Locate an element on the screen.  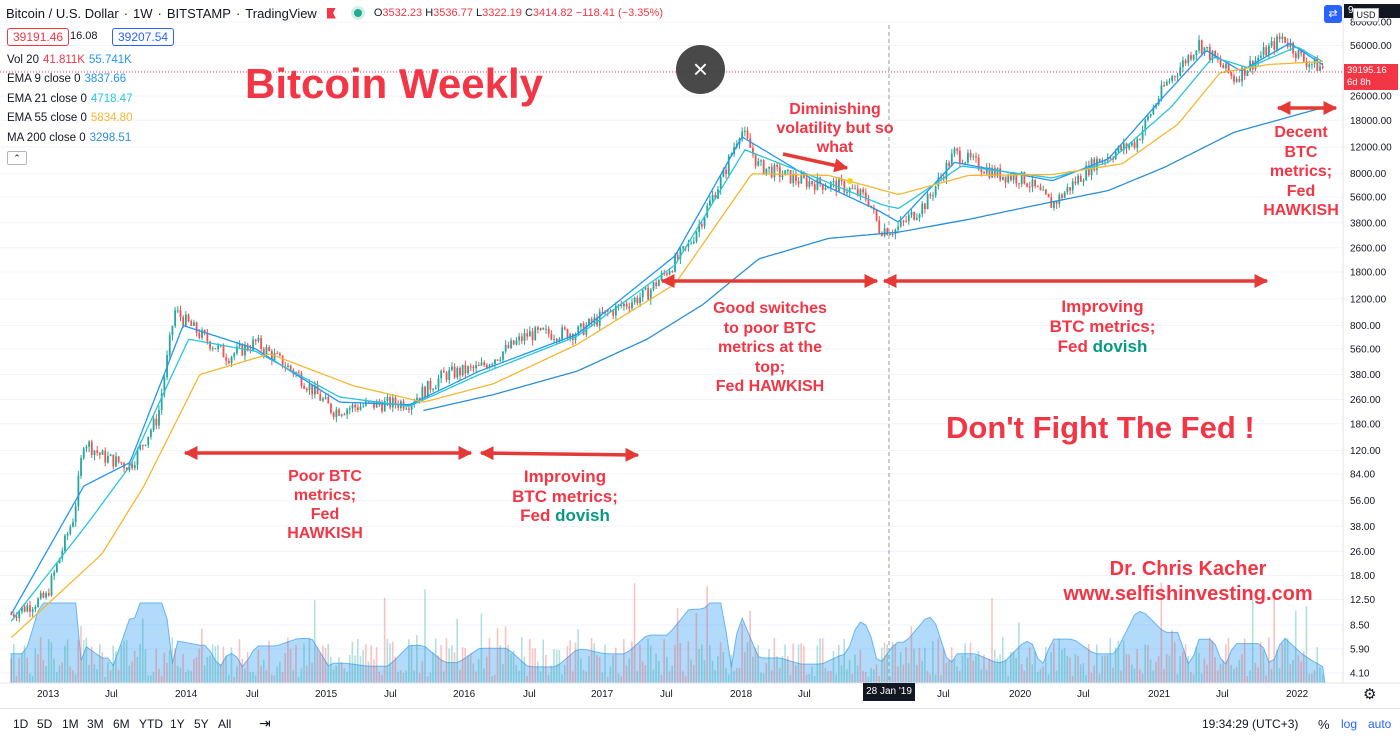
symbol-name: Bitcoin / U.S. Dollar is located at coordinates (62, 13).